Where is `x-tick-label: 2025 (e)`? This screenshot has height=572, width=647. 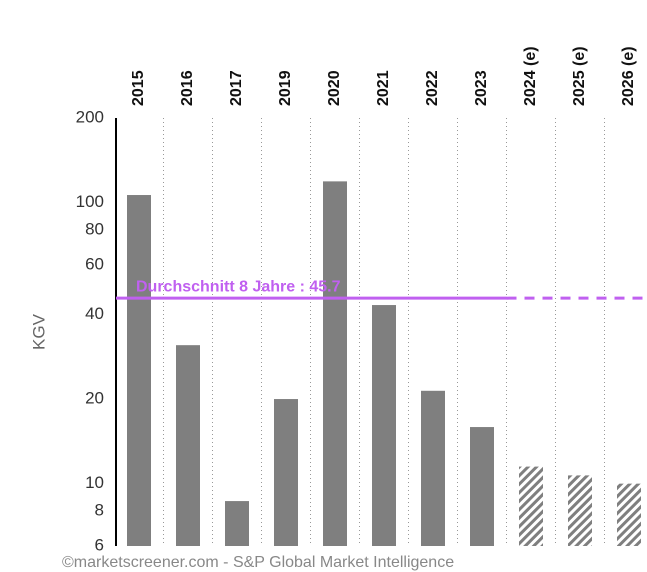
x-tick-label: 2025 (e) is located at coordinates (579, 76).